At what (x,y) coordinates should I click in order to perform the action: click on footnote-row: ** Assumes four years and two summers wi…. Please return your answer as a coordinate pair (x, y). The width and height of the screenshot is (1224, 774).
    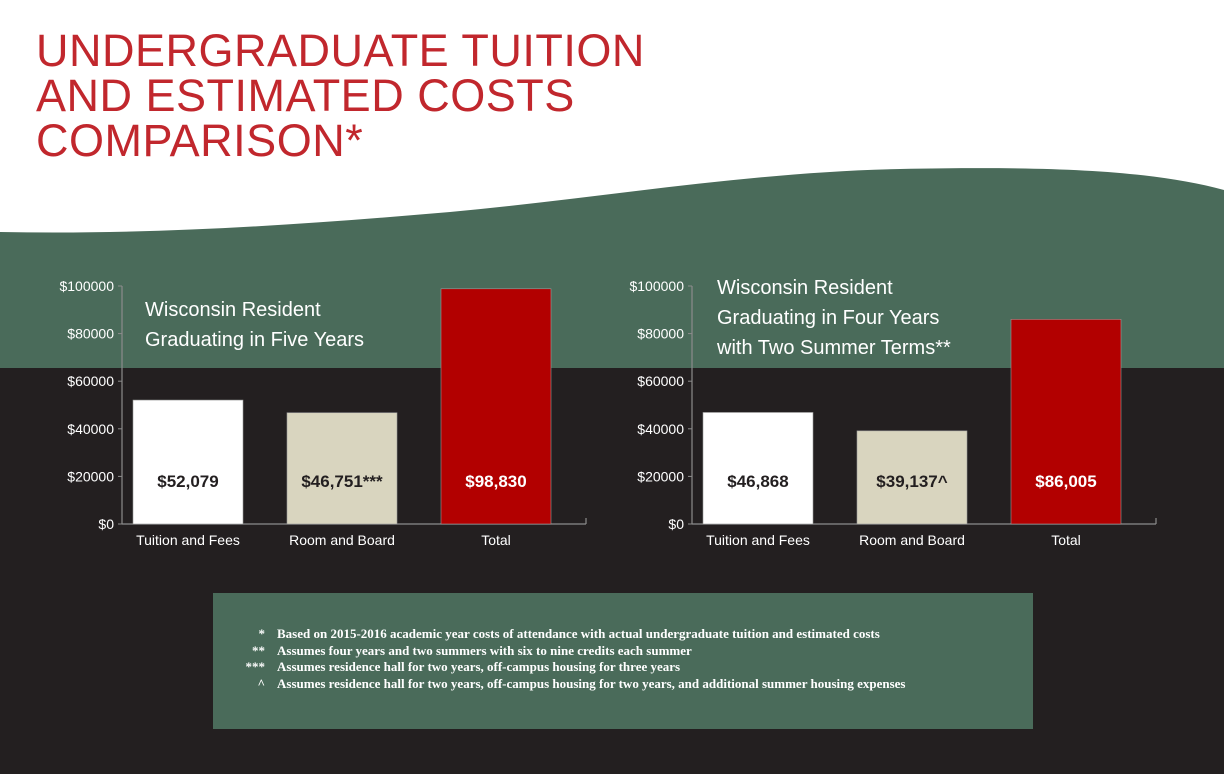
    Looking at the image, I should click on (623, 651).